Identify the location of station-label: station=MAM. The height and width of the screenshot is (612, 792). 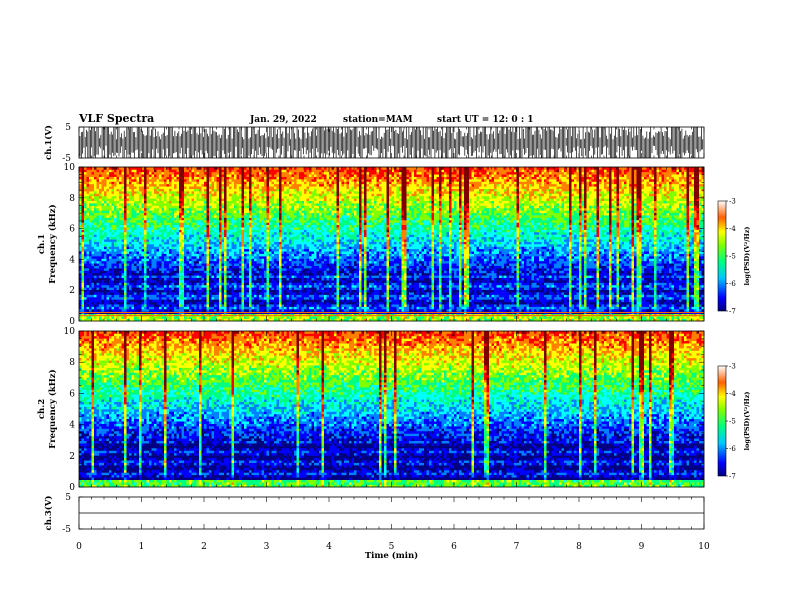
(378, 120).